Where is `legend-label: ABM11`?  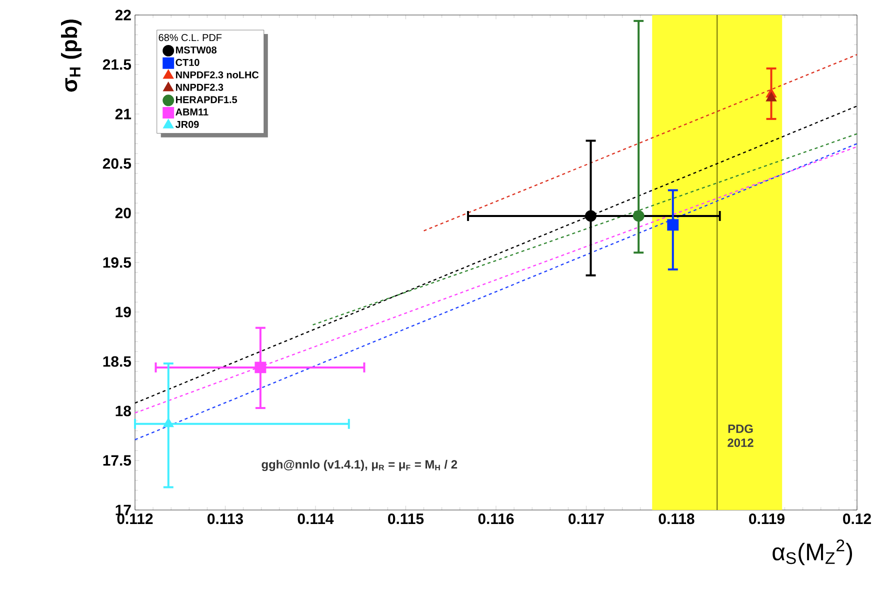
legend-label: ABM11 is located at coordinates (192, 112).